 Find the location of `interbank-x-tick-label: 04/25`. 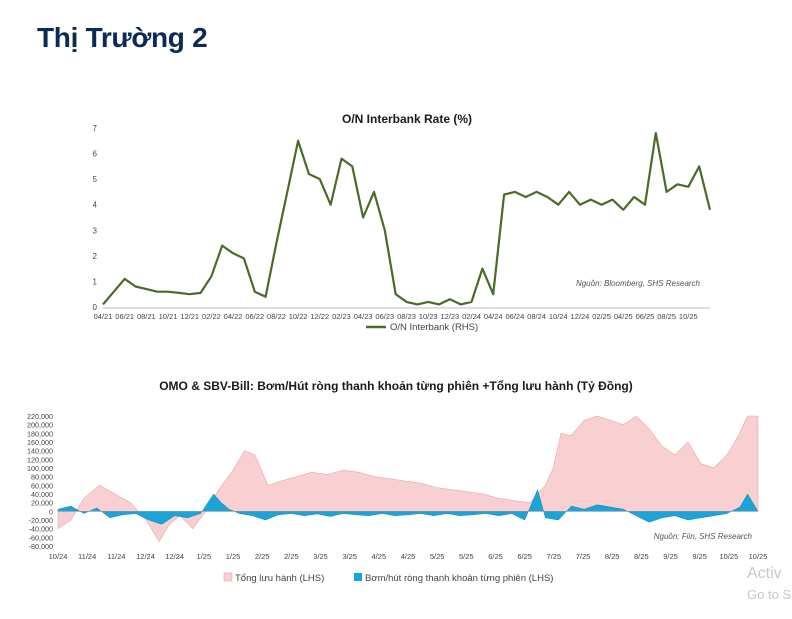

interbank-x-tick-label: 04/25 is located at coordinates (623, 316).